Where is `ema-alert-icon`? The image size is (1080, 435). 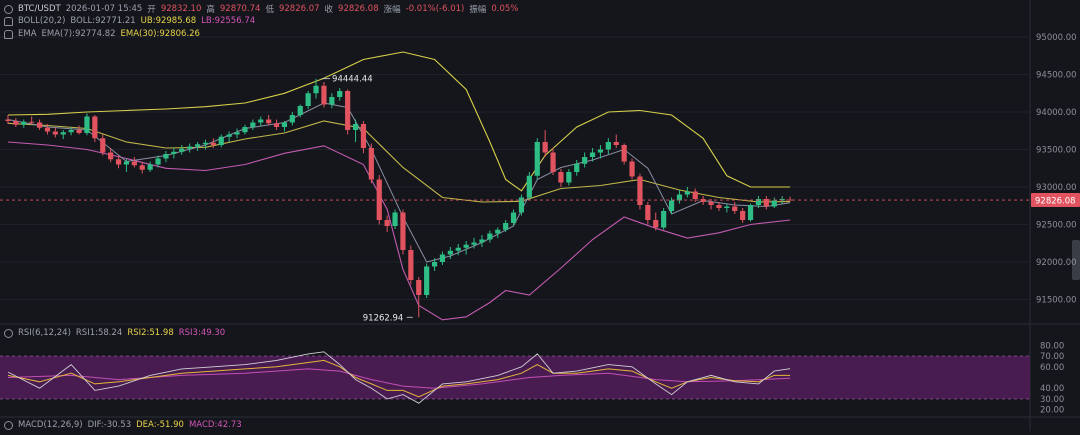 ema-alert-icon is located at coordinates (8, 34).